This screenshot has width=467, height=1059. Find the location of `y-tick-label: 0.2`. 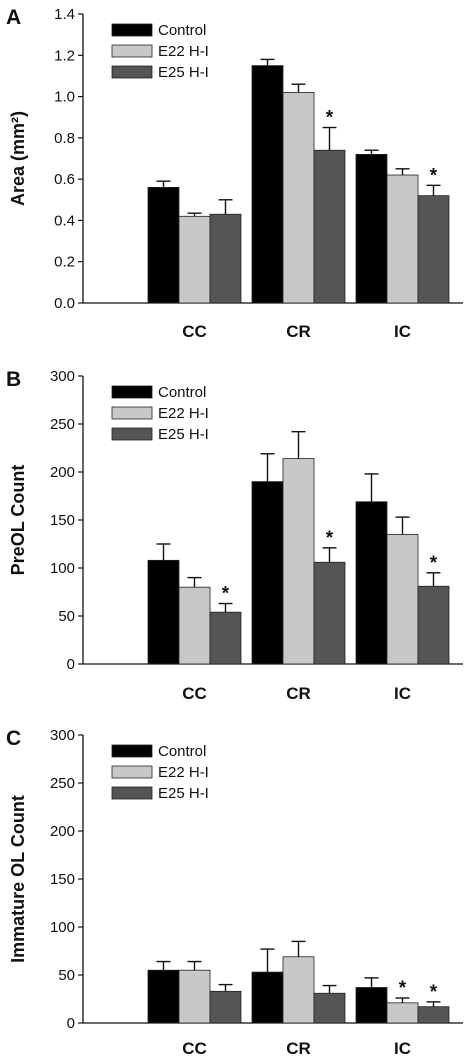

y-tick-label: 0.2 is located at coordinates (64, 262).